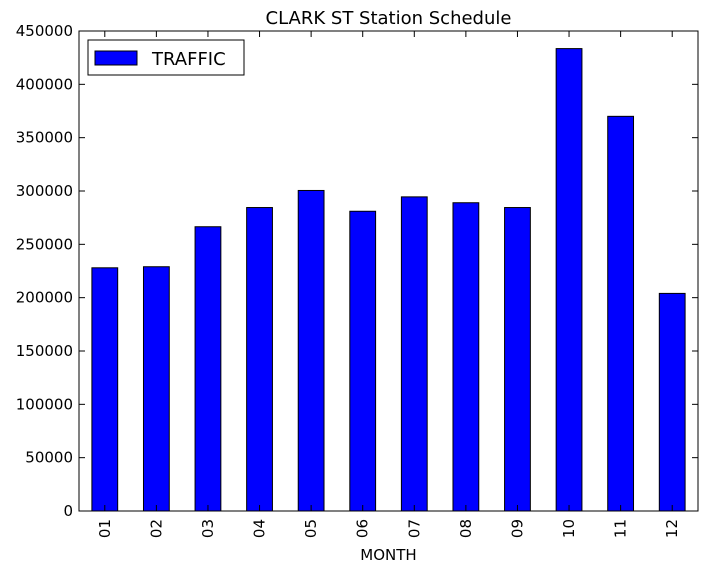  Describe the element at coordinates (260, 528) in the screenshot. I see `x-tick-label-04: 04` at that location.